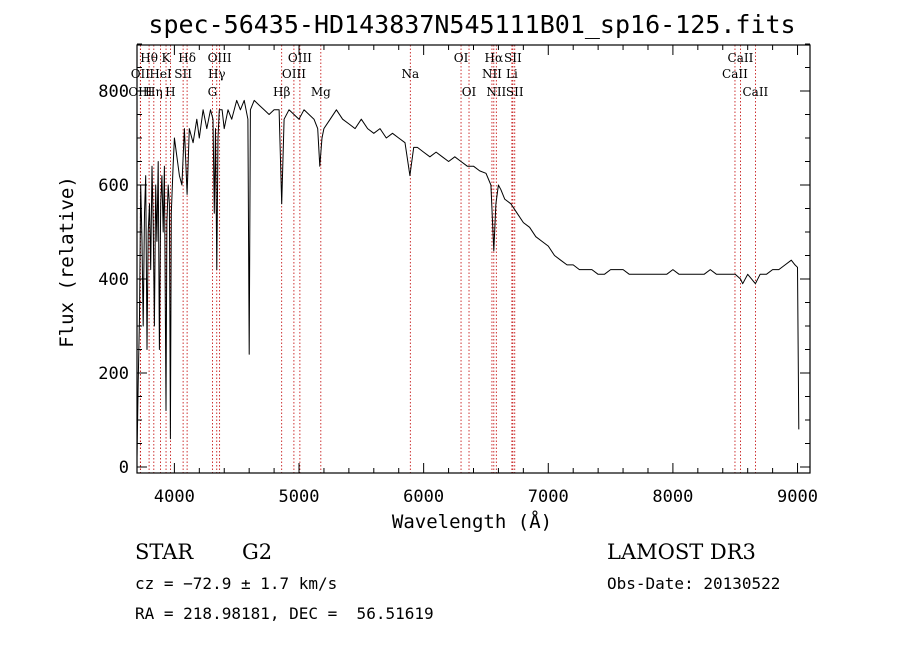 The image size is (900, 649). Describe the element at coordinates (423, 497) in the screenshot. I see `x-tick-label: 6000` at that location.